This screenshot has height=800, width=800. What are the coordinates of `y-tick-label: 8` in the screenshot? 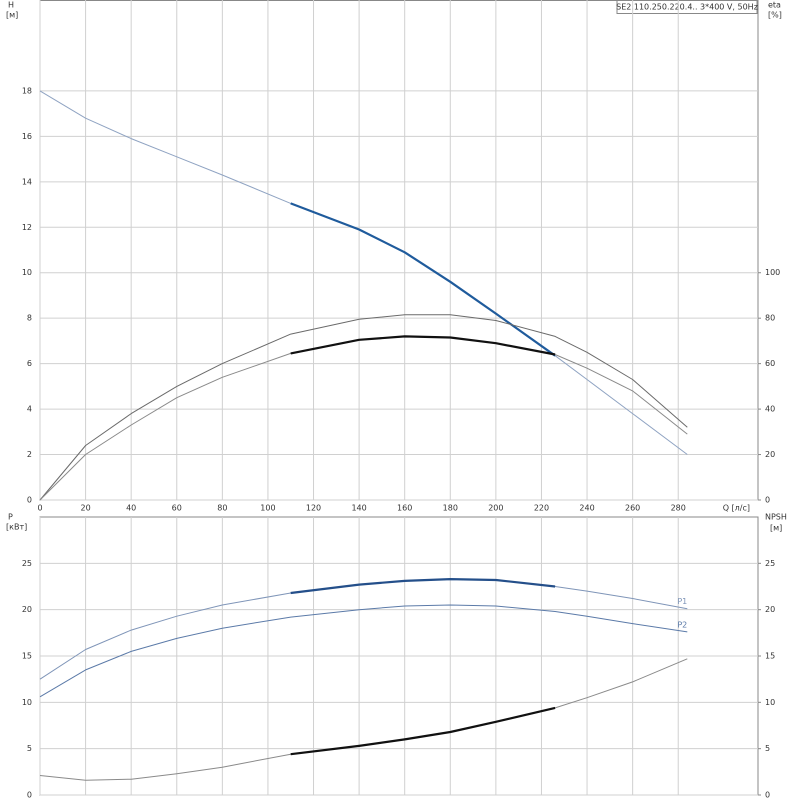 It's located at (29, 318).